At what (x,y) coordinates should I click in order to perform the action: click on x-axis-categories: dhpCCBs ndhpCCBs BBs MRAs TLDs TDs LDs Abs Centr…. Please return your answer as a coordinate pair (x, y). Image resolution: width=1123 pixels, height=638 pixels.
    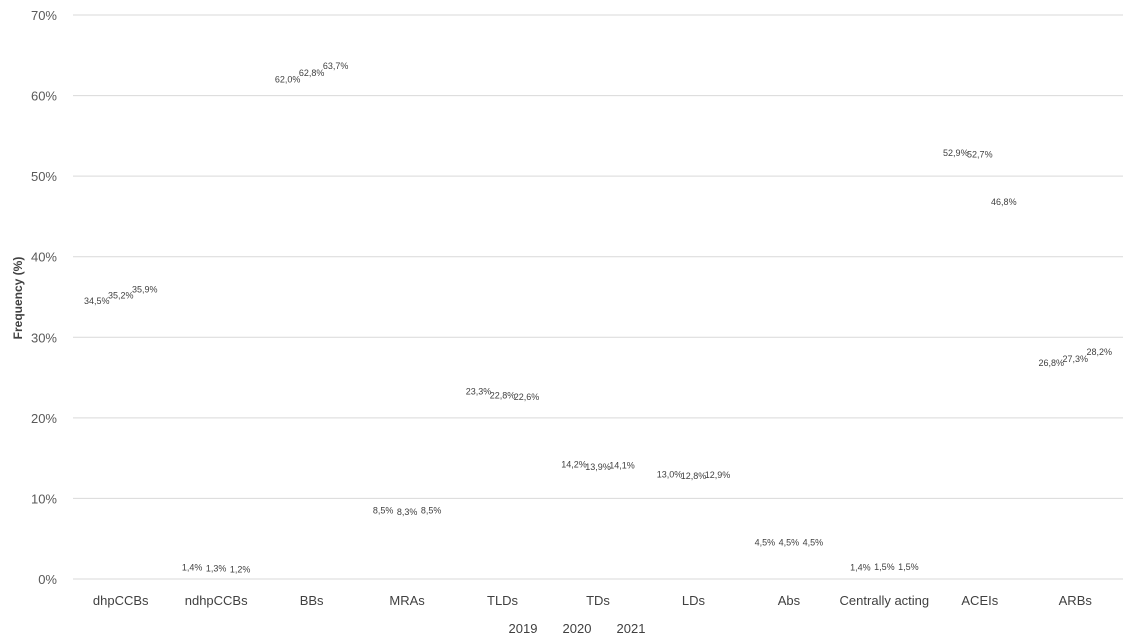
    Looking at the image, I should click on (592, 600).